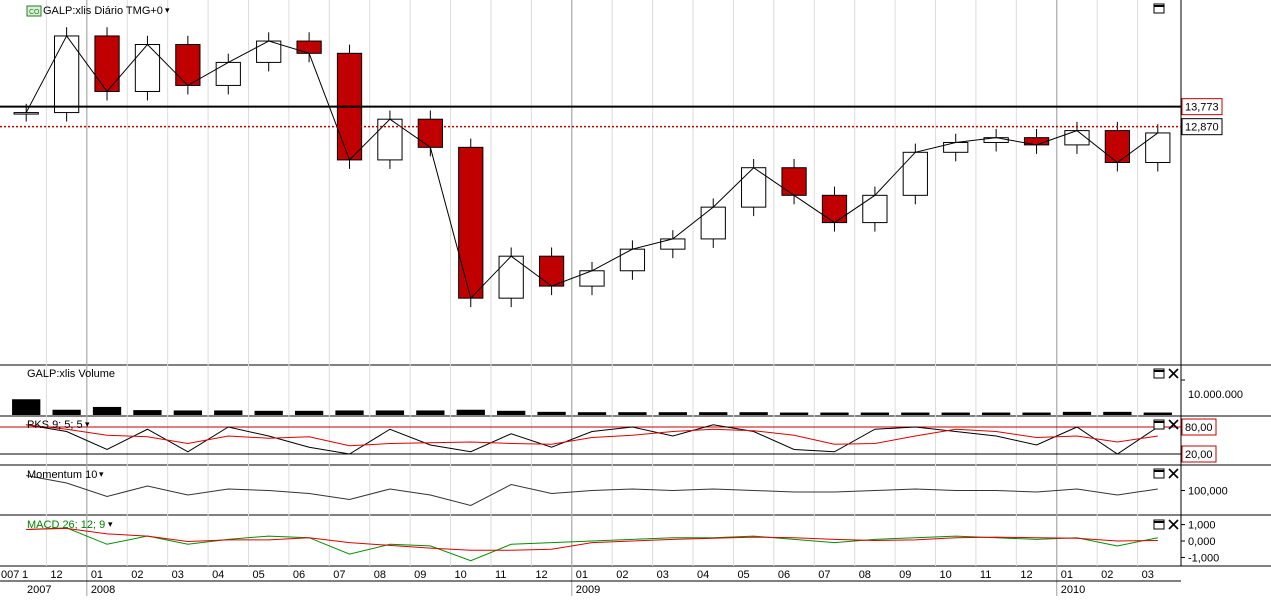 Image resolution: width=1271 pixels, height=601 pixels. Describe the element at coordinates (103, 590) in the screenshot. I see `year-label: 2008` at that location.